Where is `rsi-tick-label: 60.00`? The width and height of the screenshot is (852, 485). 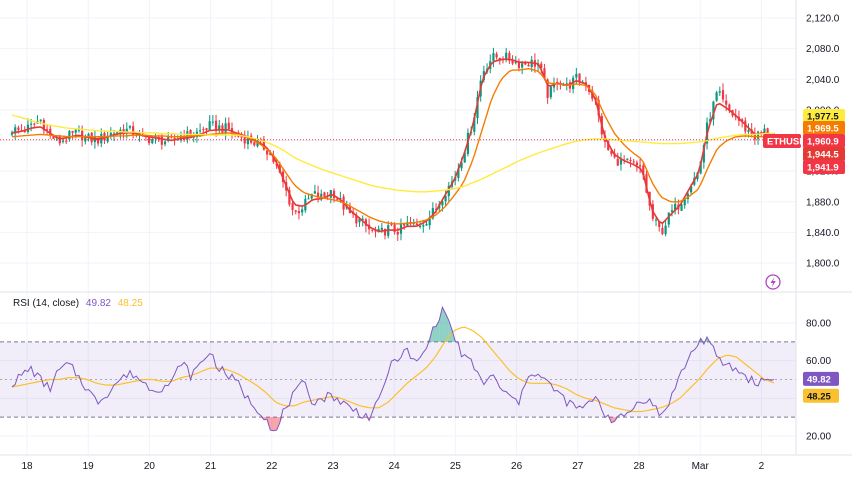 rsi-tick-label: 60.00 is located at coordinates (818, 361).